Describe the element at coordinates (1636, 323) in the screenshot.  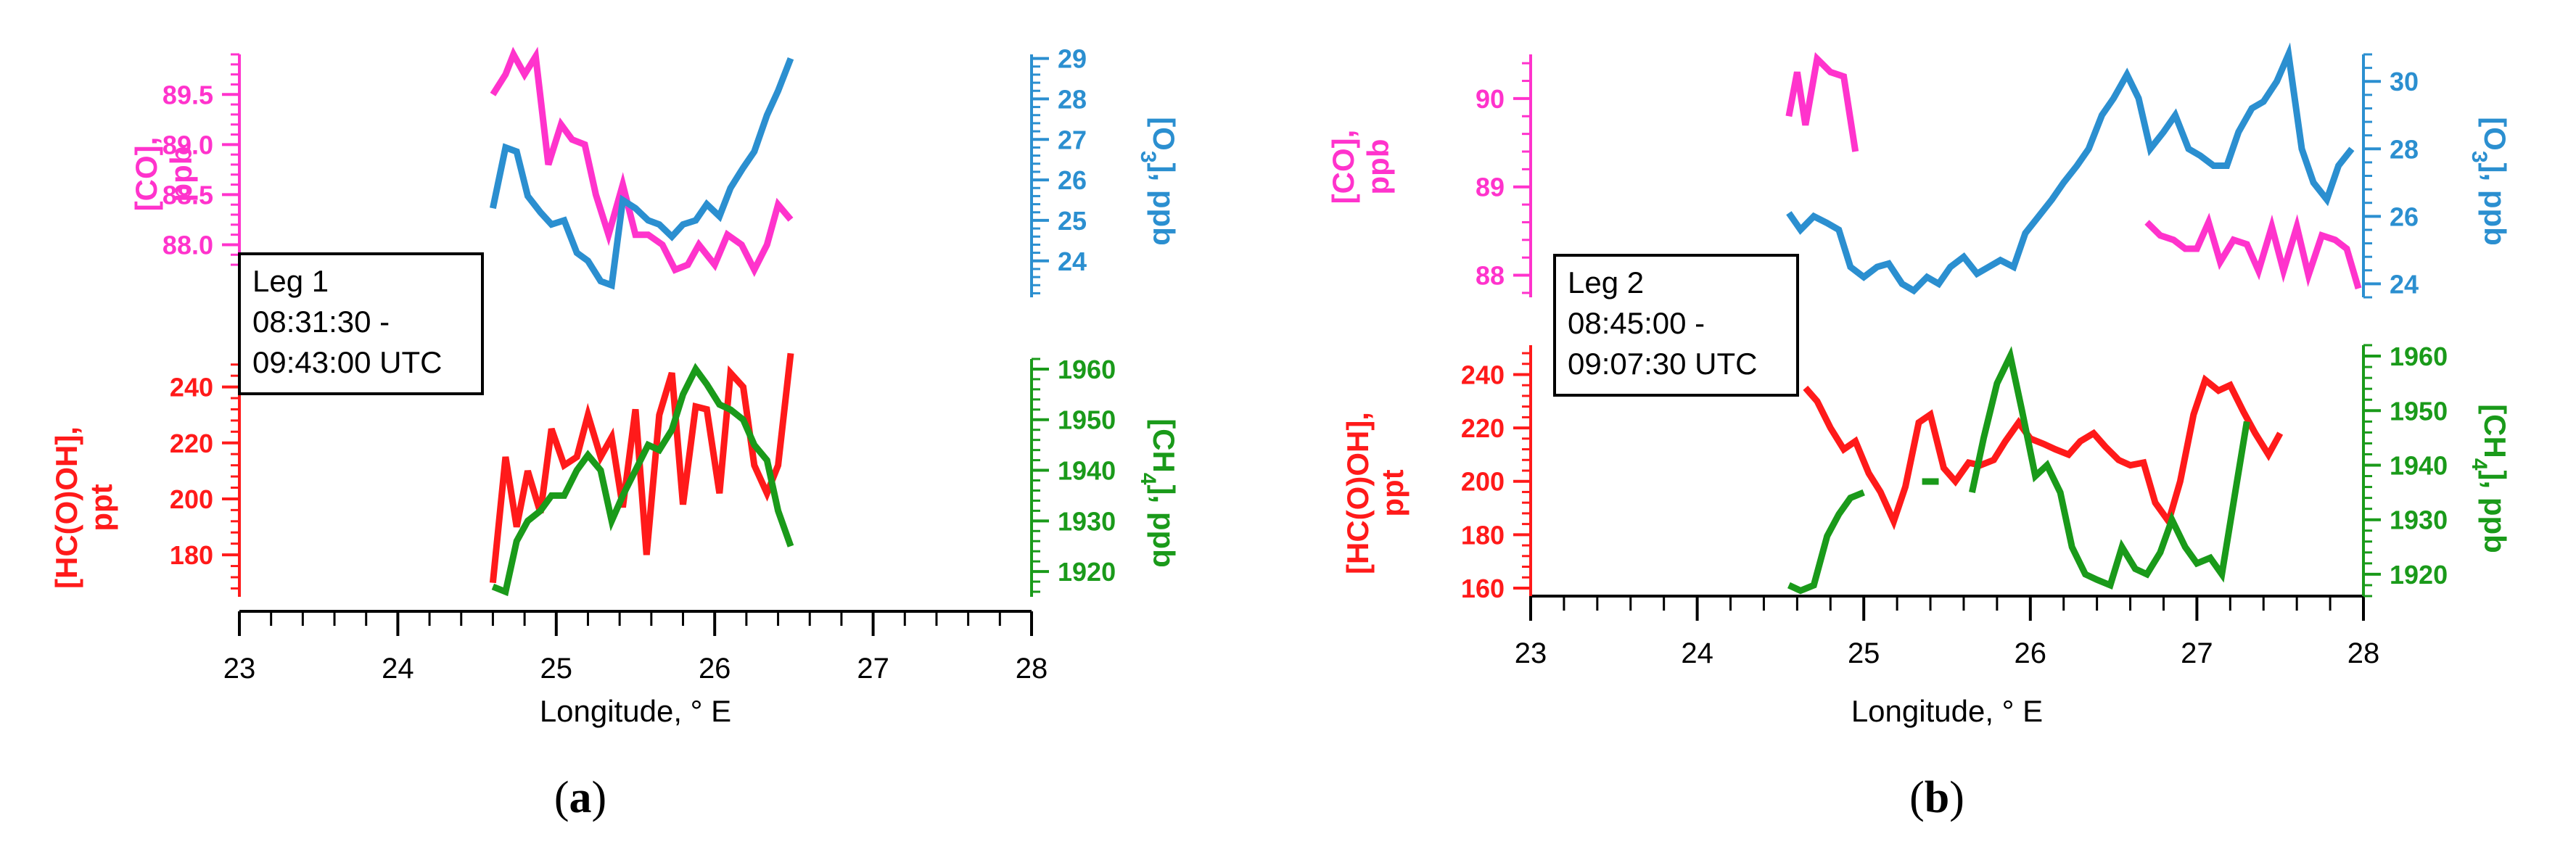
I see `legend-text: 08:45:00 -` at that location.